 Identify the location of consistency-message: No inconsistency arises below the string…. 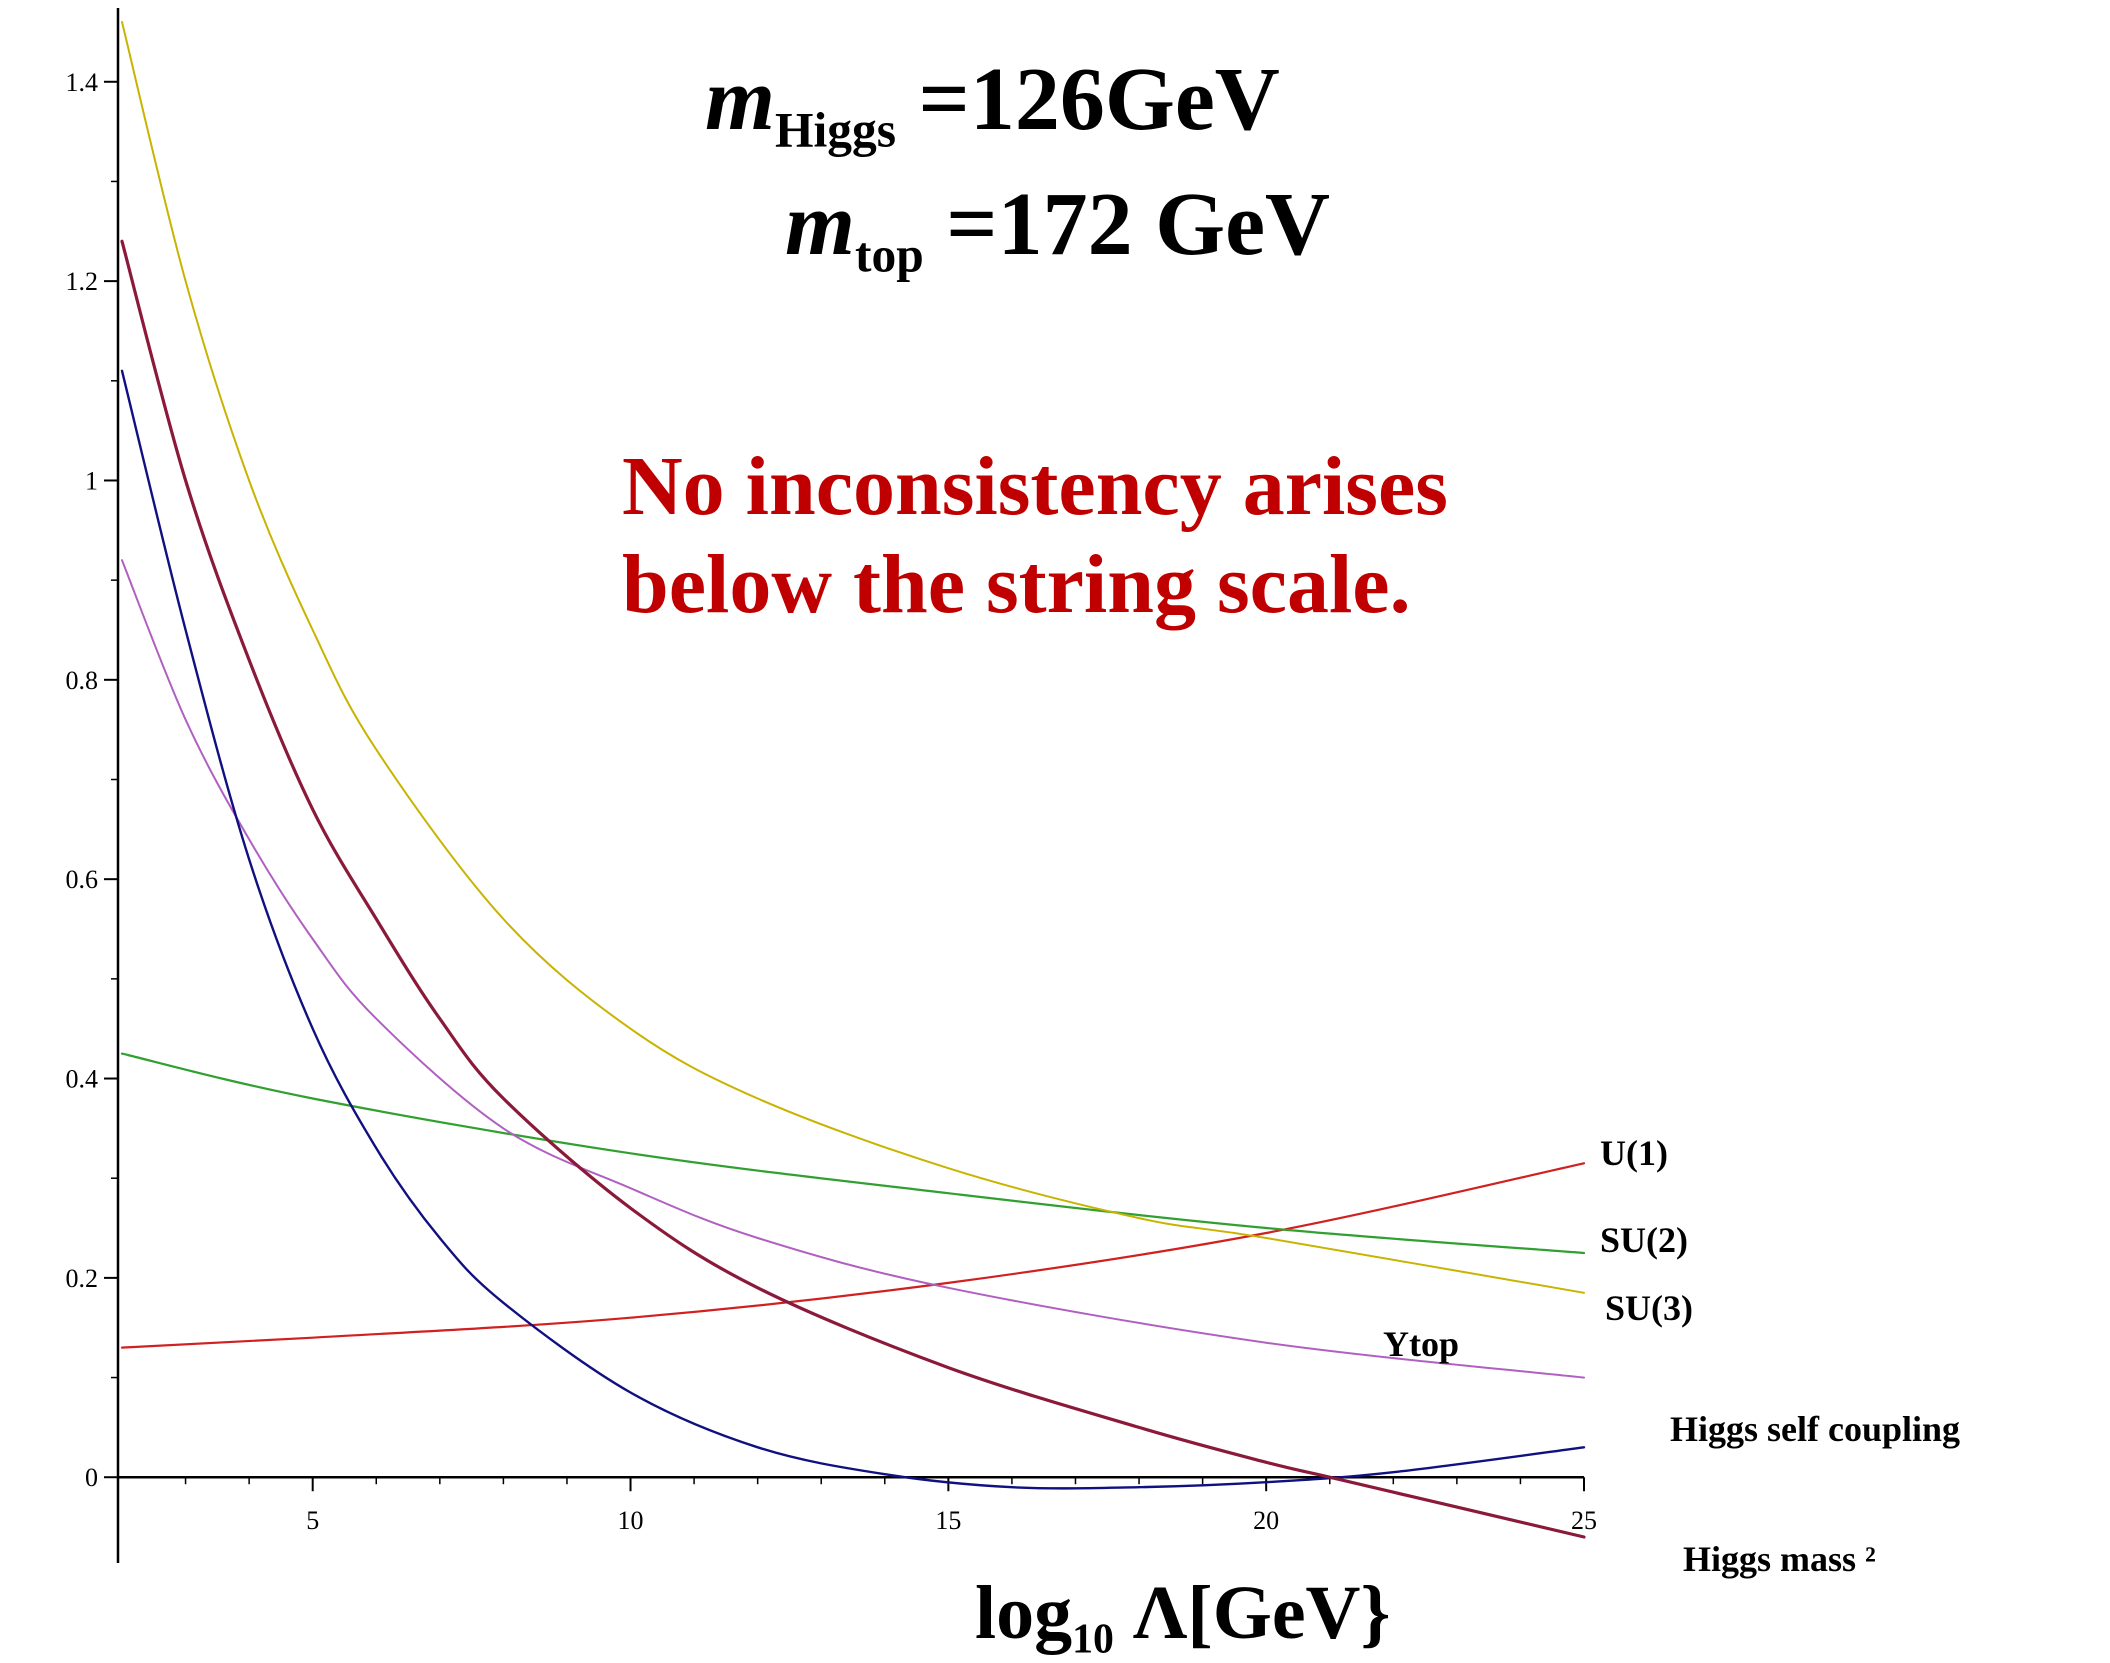
(1035, 536).